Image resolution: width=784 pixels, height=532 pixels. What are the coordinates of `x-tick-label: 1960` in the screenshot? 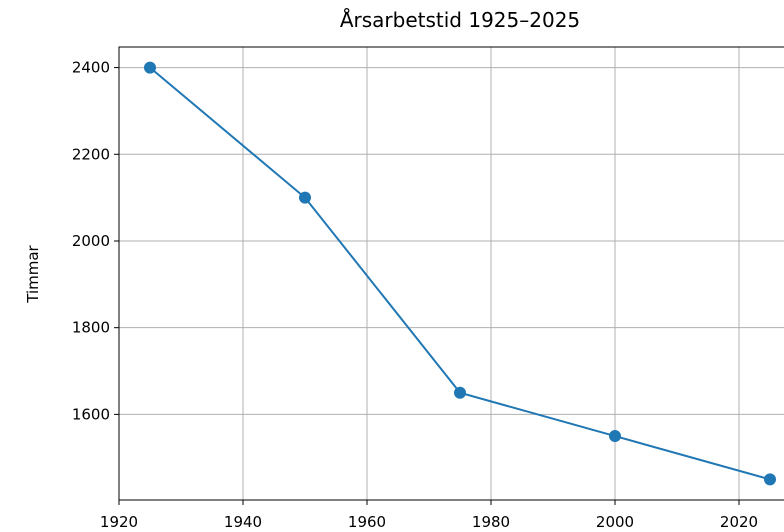 It's located at (367, 522).